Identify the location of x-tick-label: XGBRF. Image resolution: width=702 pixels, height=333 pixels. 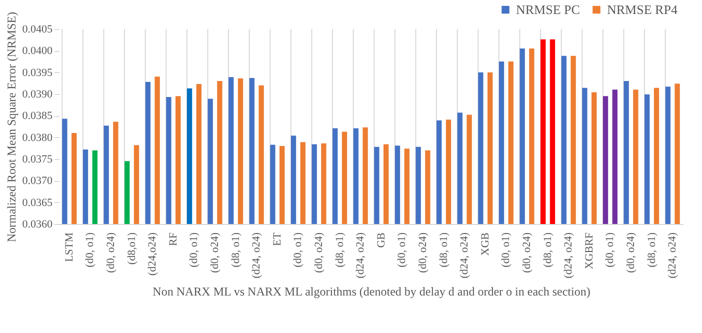
(589, 251).